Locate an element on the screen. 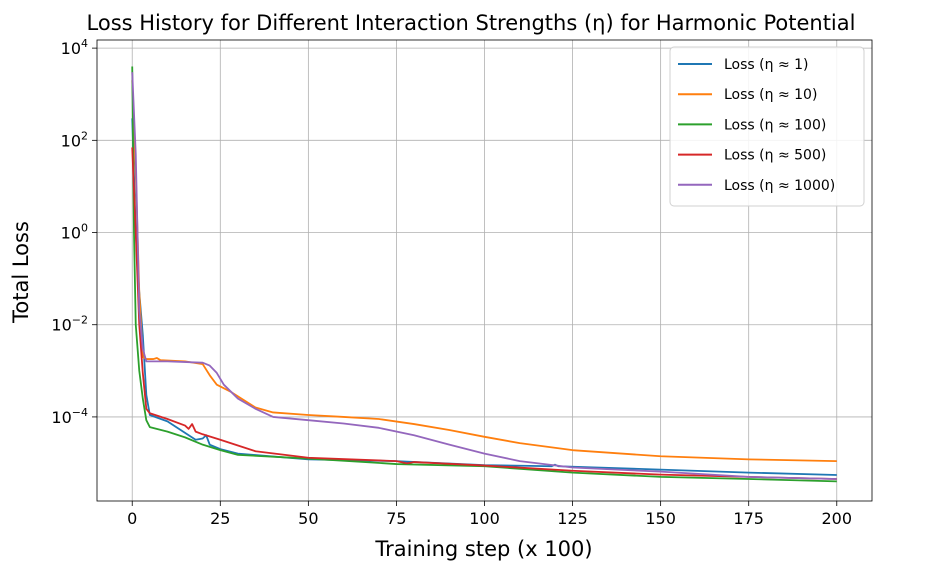 The height and width of the screenshot is (569, 934). y-tick-label: 10⁴ is located at coordinates (74, 47).